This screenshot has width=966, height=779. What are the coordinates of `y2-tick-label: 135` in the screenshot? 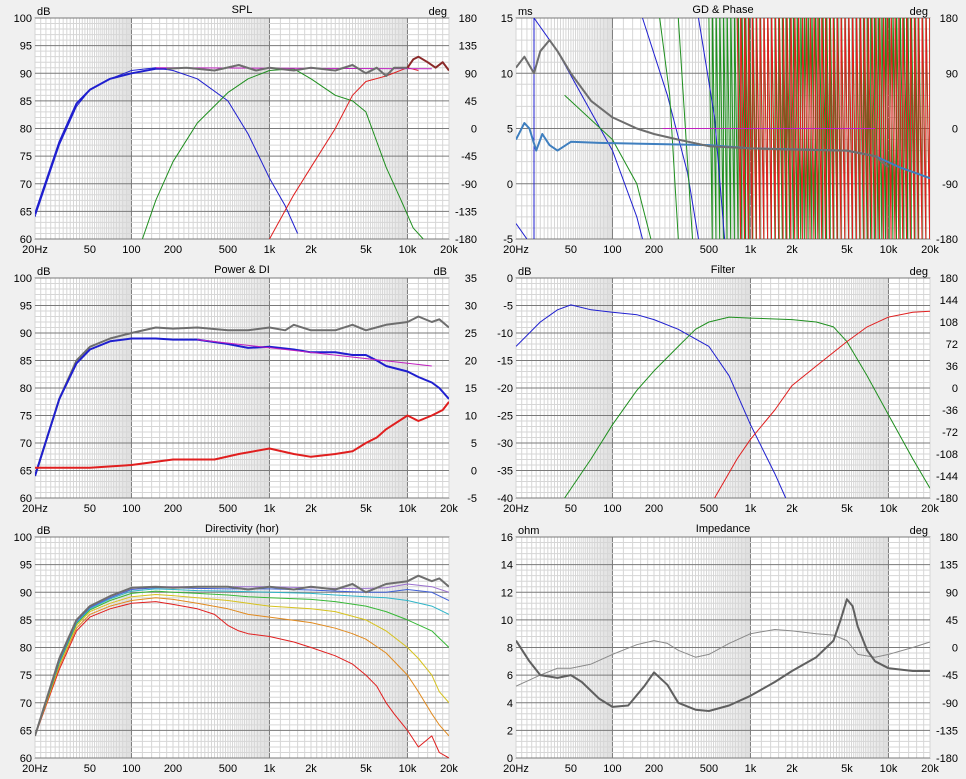 It's located at (468, 47).